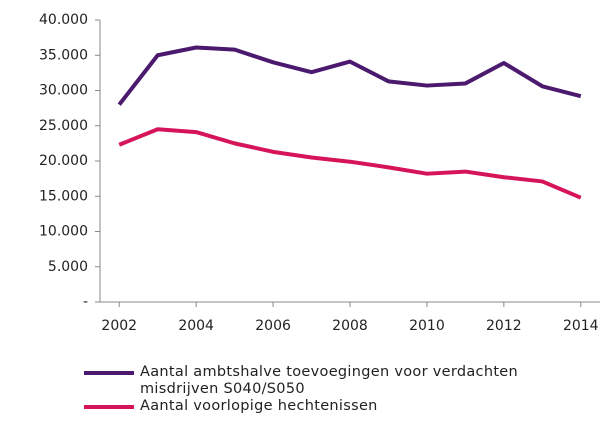 This screenshot has width=616, height=428. I want to click on y-tick-label: 5.000, so click(68, 267).